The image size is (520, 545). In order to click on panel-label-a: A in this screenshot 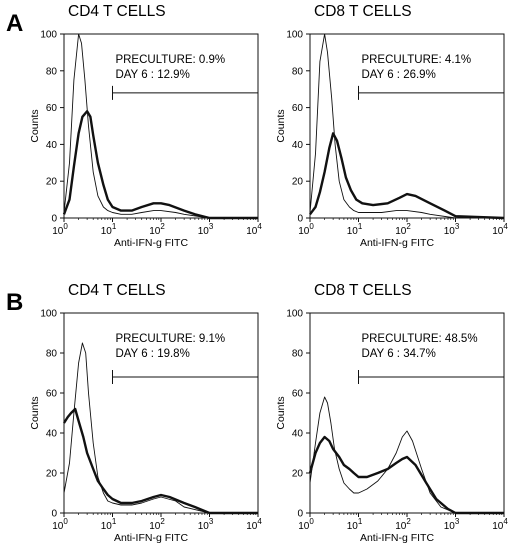, I will do `click(14, 23)`.